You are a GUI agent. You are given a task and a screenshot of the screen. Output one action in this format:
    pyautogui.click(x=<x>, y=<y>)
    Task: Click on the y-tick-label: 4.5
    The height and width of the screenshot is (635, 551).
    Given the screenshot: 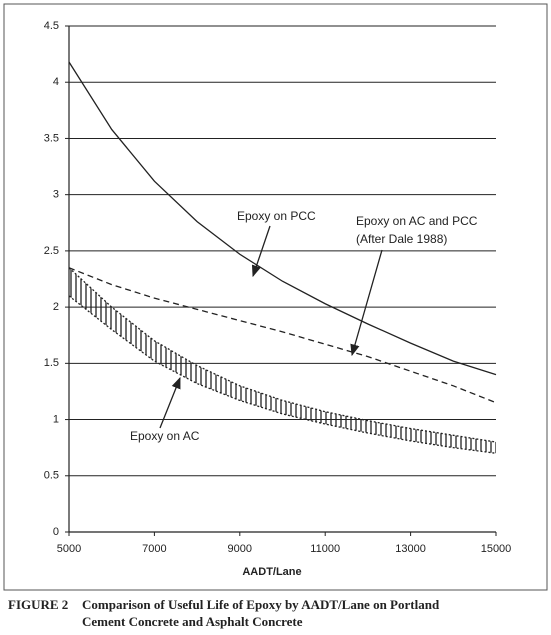 What is the action you would take?
    pyautogui.click(x=51, y=26)
    